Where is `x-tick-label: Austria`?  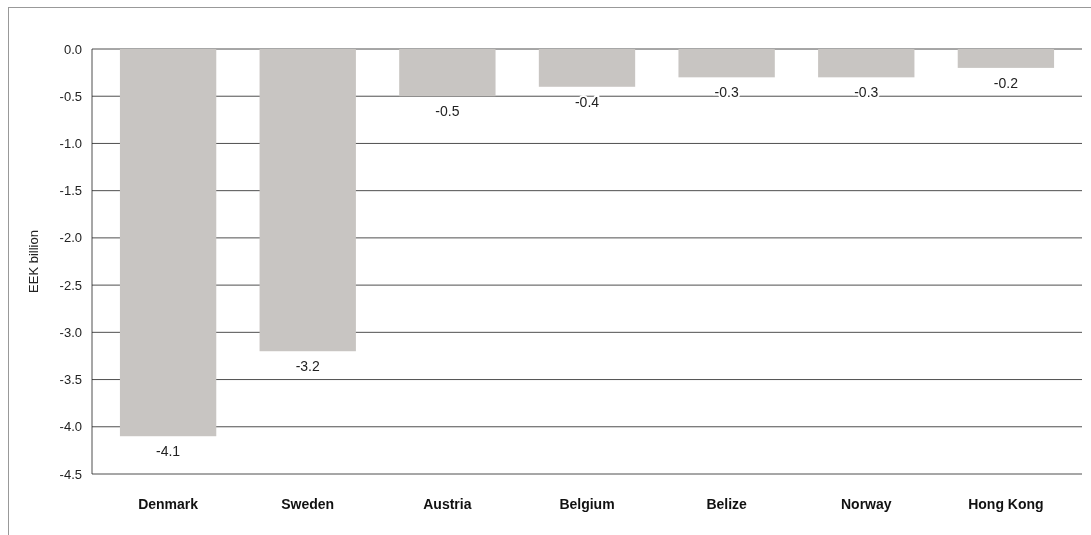 x-tick-label: Austria is located at coordinates (447, 504).